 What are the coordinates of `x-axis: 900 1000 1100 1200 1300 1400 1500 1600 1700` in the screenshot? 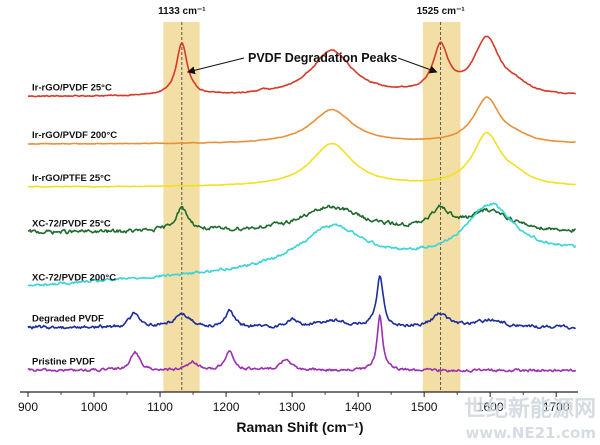 It's located at (298, 402).